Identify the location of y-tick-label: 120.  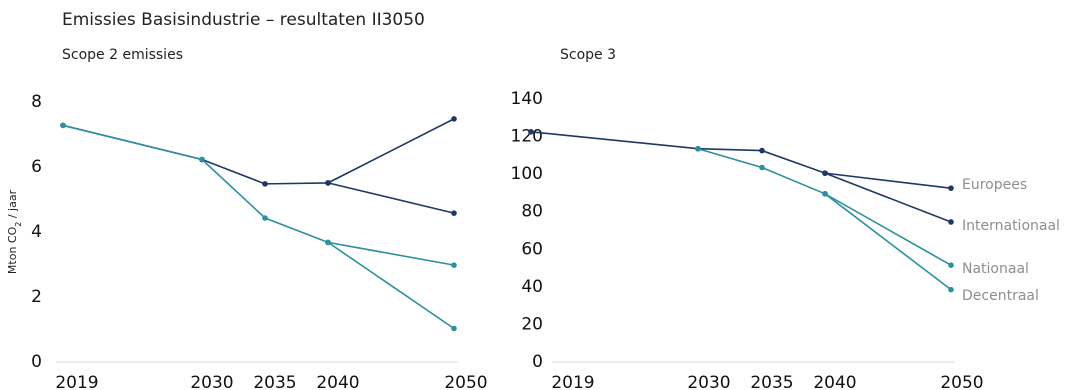
(527, 137).